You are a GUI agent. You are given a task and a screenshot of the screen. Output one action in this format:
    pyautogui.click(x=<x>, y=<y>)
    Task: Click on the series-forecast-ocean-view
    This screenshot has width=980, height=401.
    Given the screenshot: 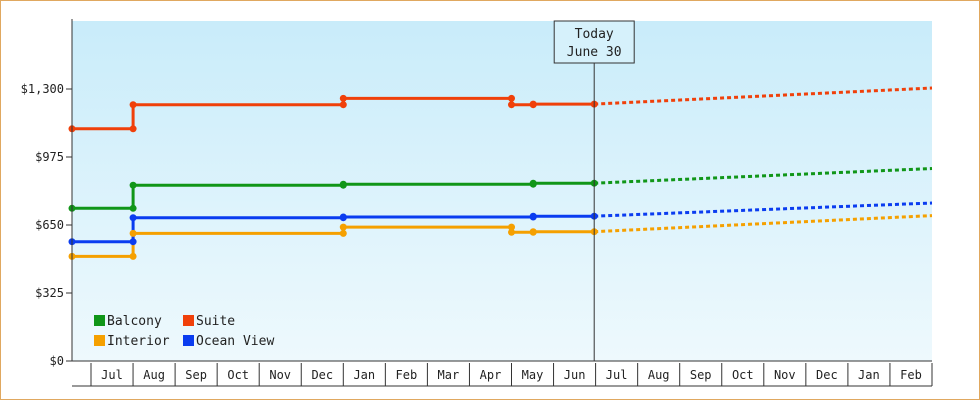 What is the action you would take?
    pyautogui.click(x=763, y=209)
    